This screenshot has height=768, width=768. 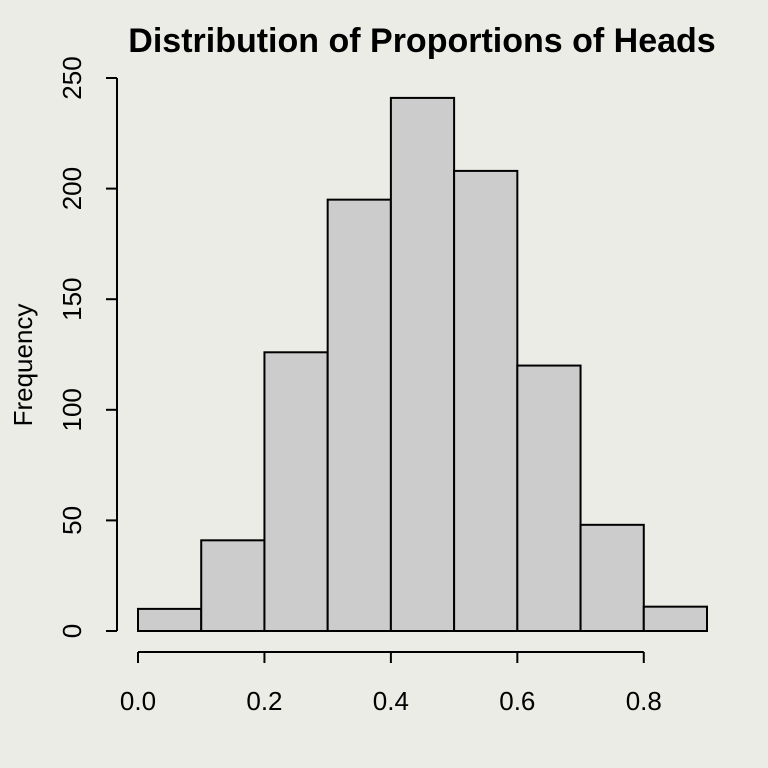 I want to click on x-axis: 0.0 0.2 0.4 0.6 0.8, so click(x=391, y=683).